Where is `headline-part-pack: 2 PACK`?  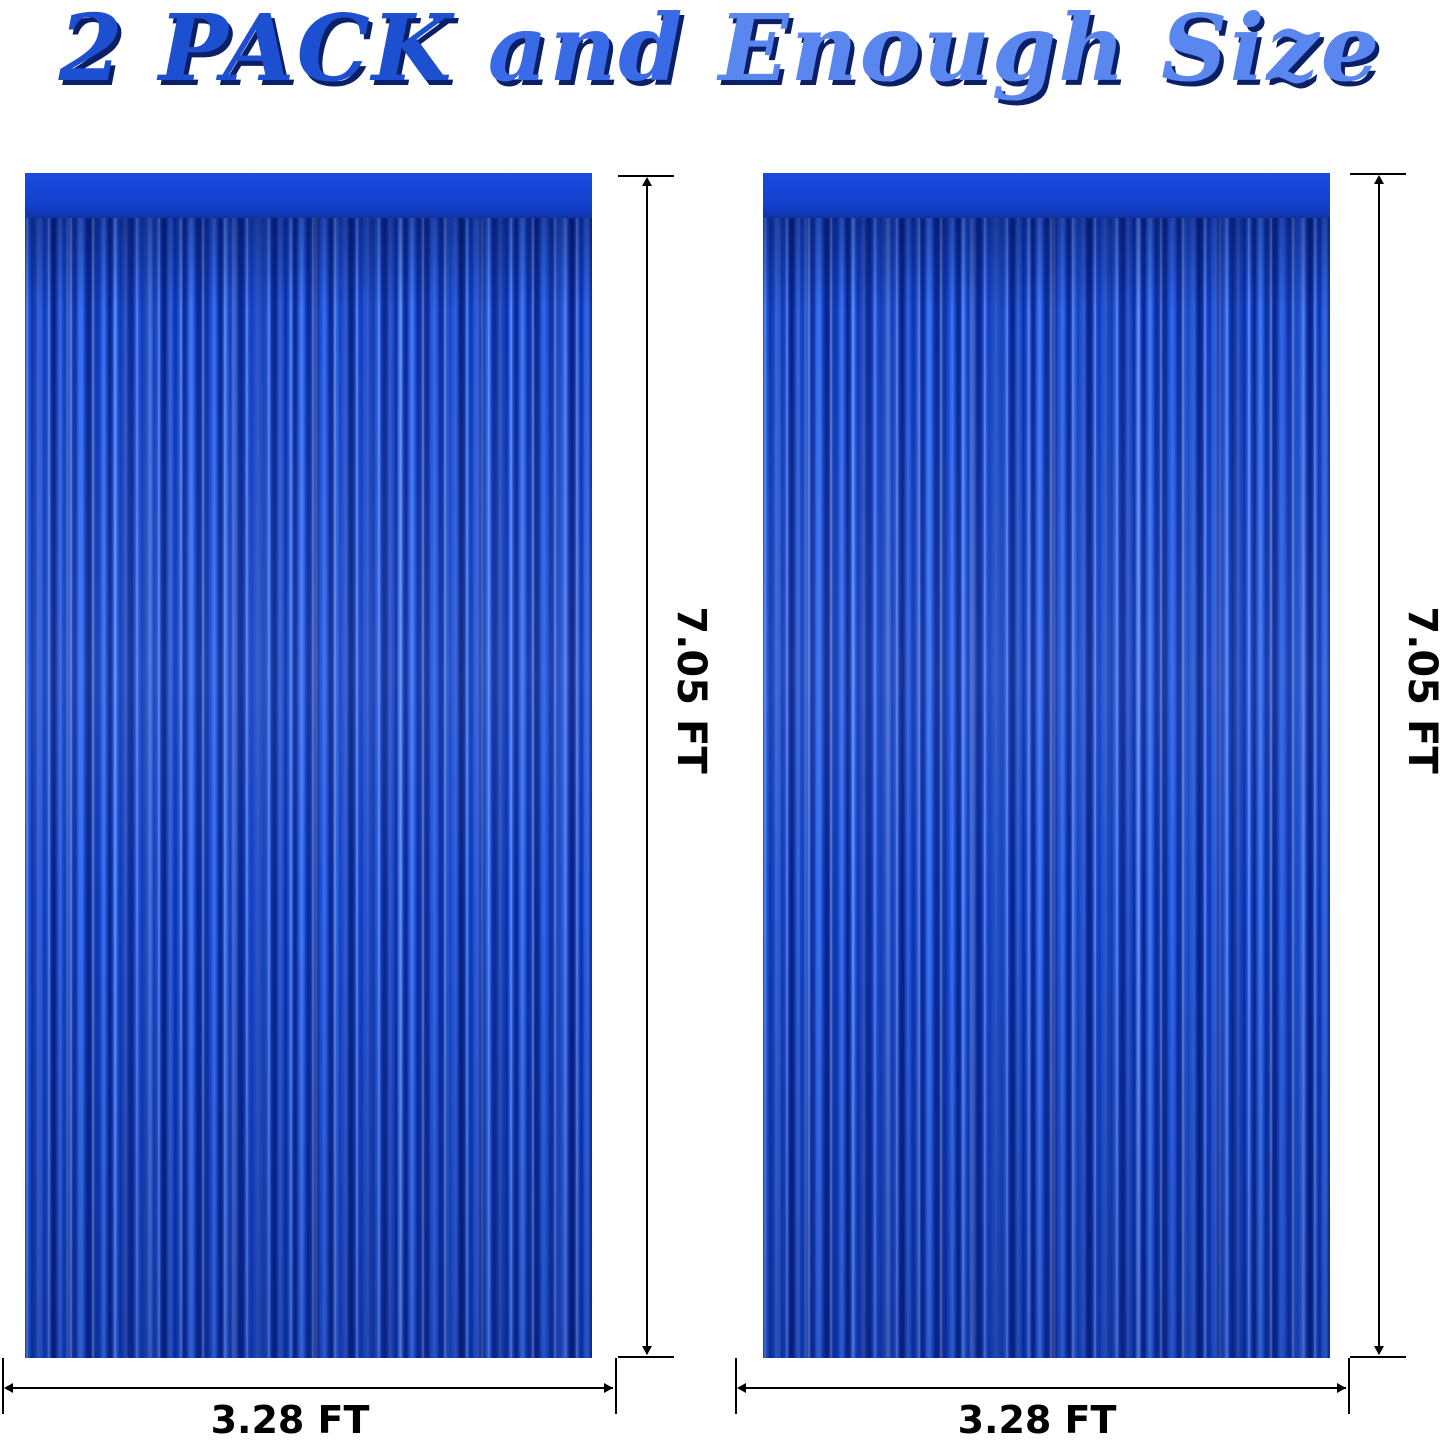
headline-part-pack: 2 PACK is located at coordinates (256, 51).